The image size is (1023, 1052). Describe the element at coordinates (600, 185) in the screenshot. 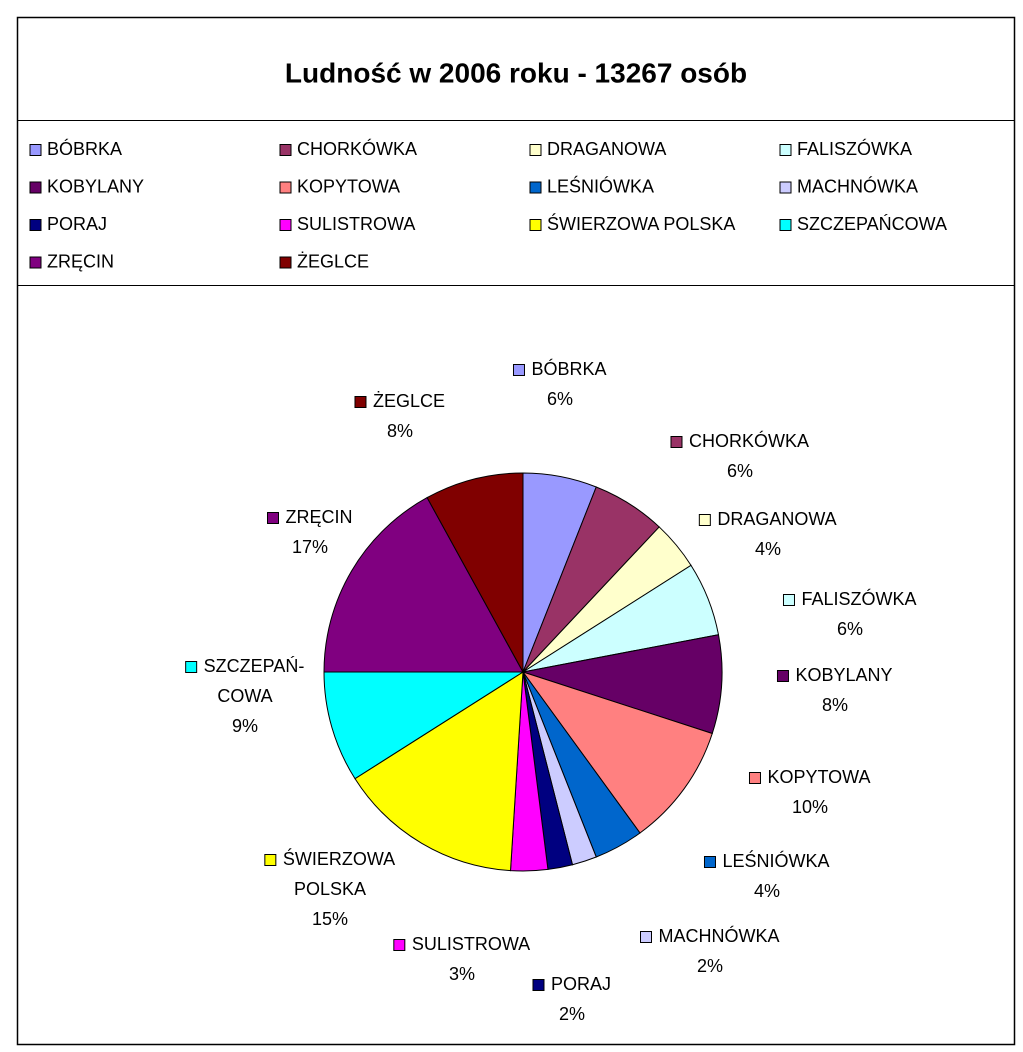

I see `legend-label: LEŚNIÓWKA` at that location.